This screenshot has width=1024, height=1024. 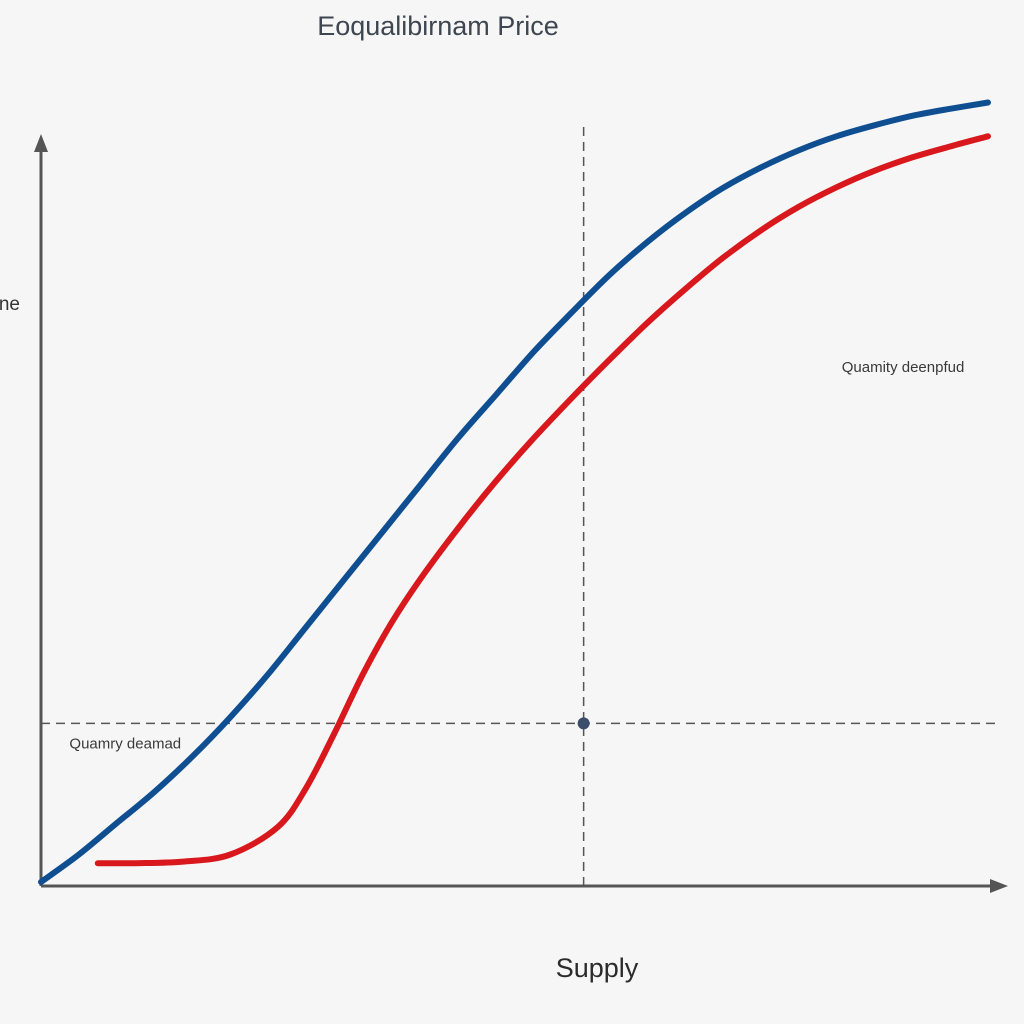 I want to click on annotation-1: Quamity deenpfud, so click(x=903, y=367).